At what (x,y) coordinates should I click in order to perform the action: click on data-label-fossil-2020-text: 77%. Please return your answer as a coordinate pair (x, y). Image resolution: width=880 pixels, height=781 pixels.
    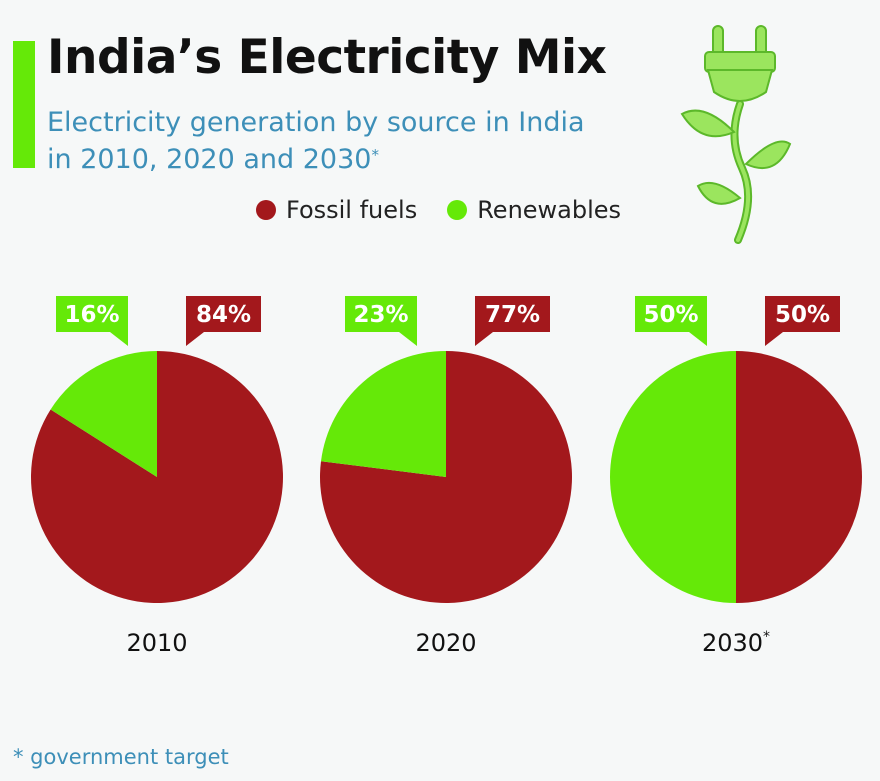
    Looking at the image, I should click on (512, 315).